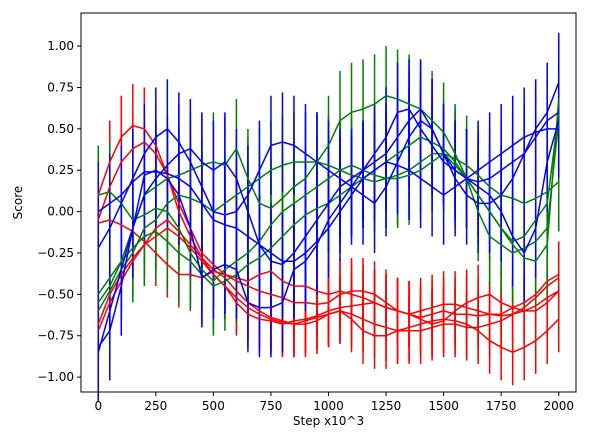 The height and width of the screenshot is (436, 591). Describe the element at coordinates (60, 87) in the screenshot. I see `y-tick-label: 0.75` at that location.